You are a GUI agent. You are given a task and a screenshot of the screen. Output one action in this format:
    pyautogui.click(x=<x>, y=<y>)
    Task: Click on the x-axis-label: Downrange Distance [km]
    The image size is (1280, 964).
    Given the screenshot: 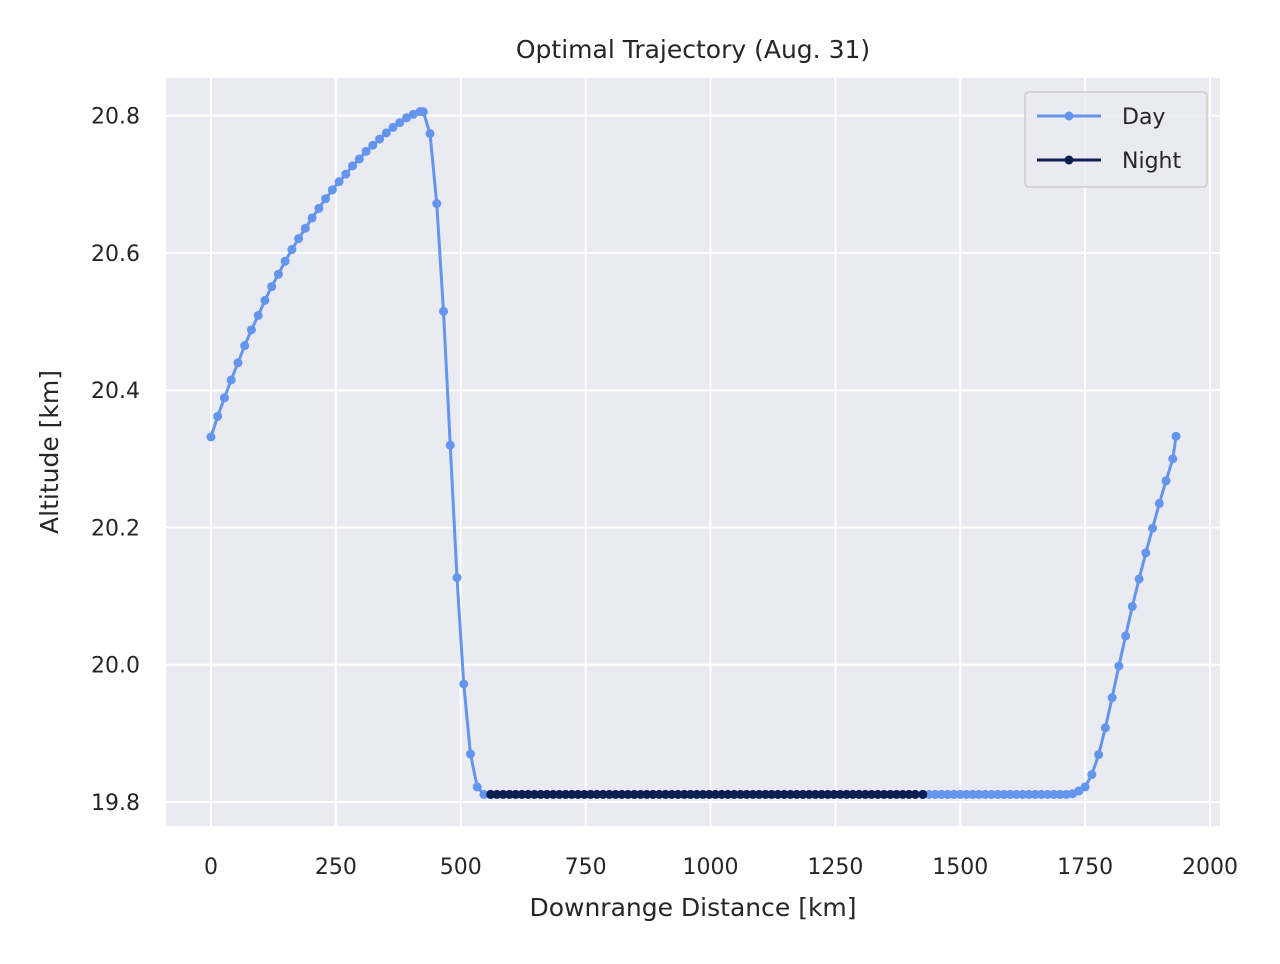 What is the action you would take?
    pyautogui.click(x=692, y=907)
    